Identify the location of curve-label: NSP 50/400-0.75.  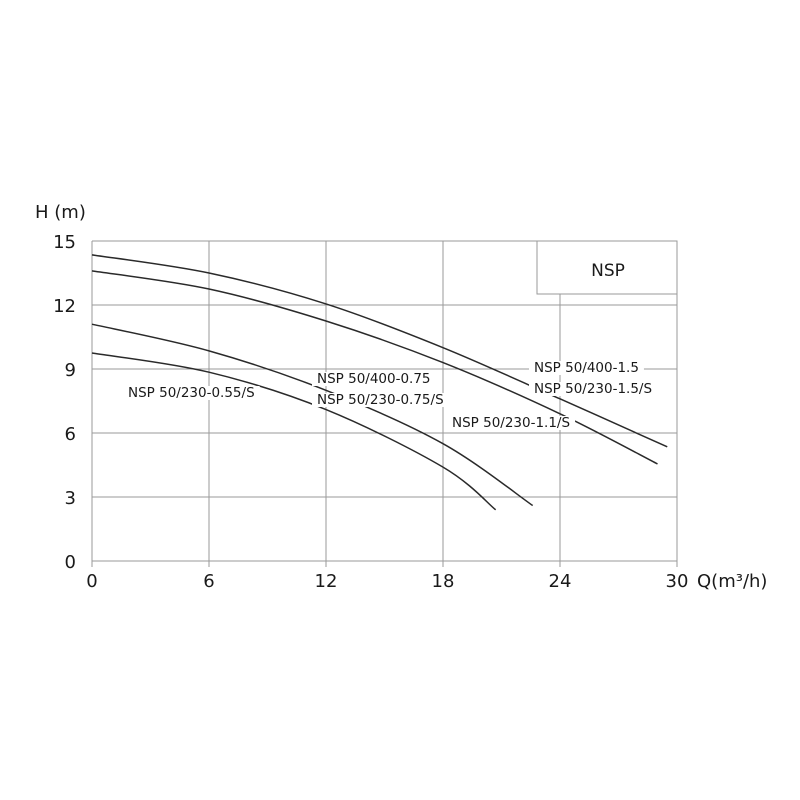
(374, 379).